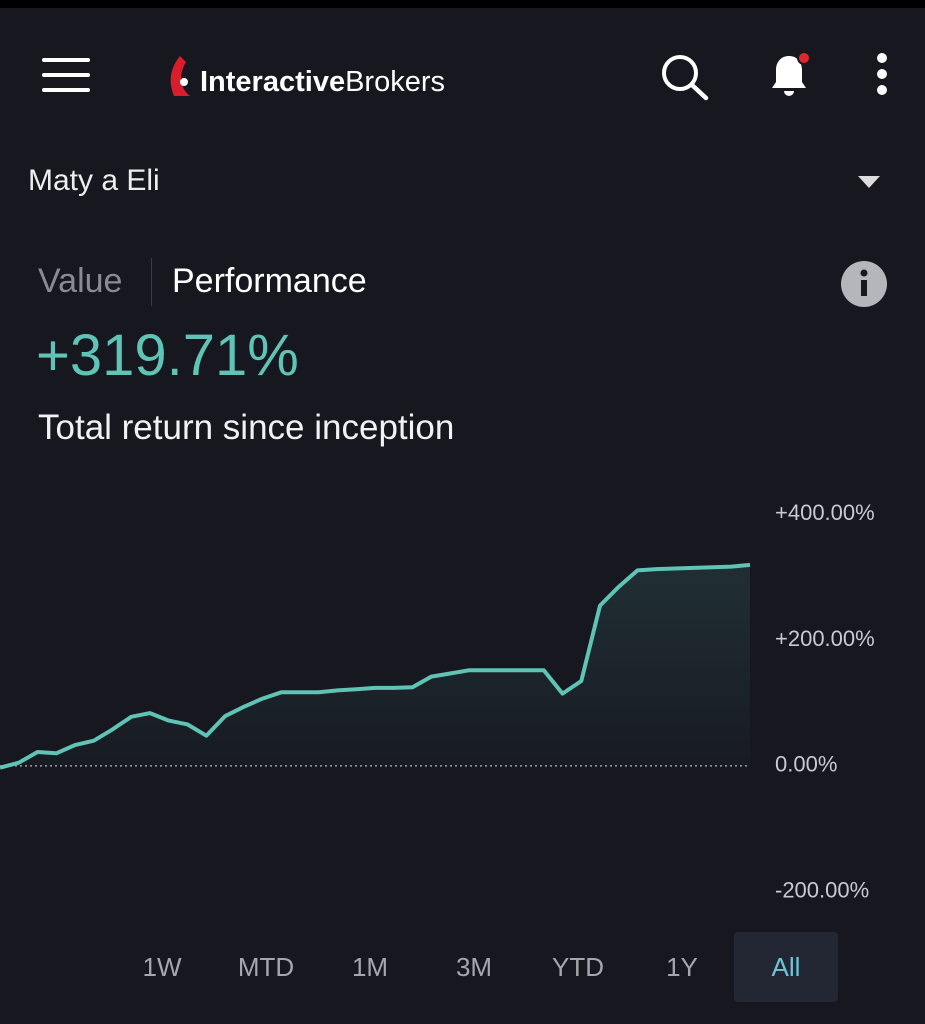 This screenshot has width=925, height=1024. I want to click on tab-separator, so click(151, 282).